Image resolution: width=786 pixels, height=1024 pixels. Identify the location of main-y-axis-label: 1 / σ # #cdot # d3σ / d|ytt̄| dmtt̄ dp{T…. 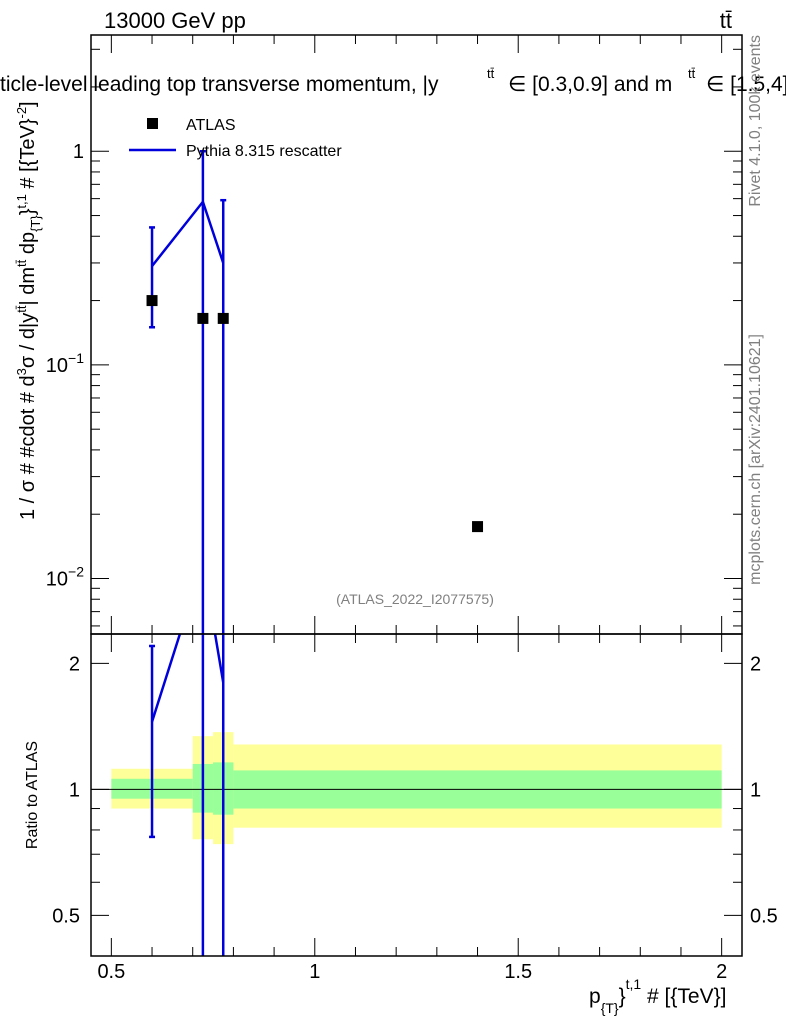
(28, 310).